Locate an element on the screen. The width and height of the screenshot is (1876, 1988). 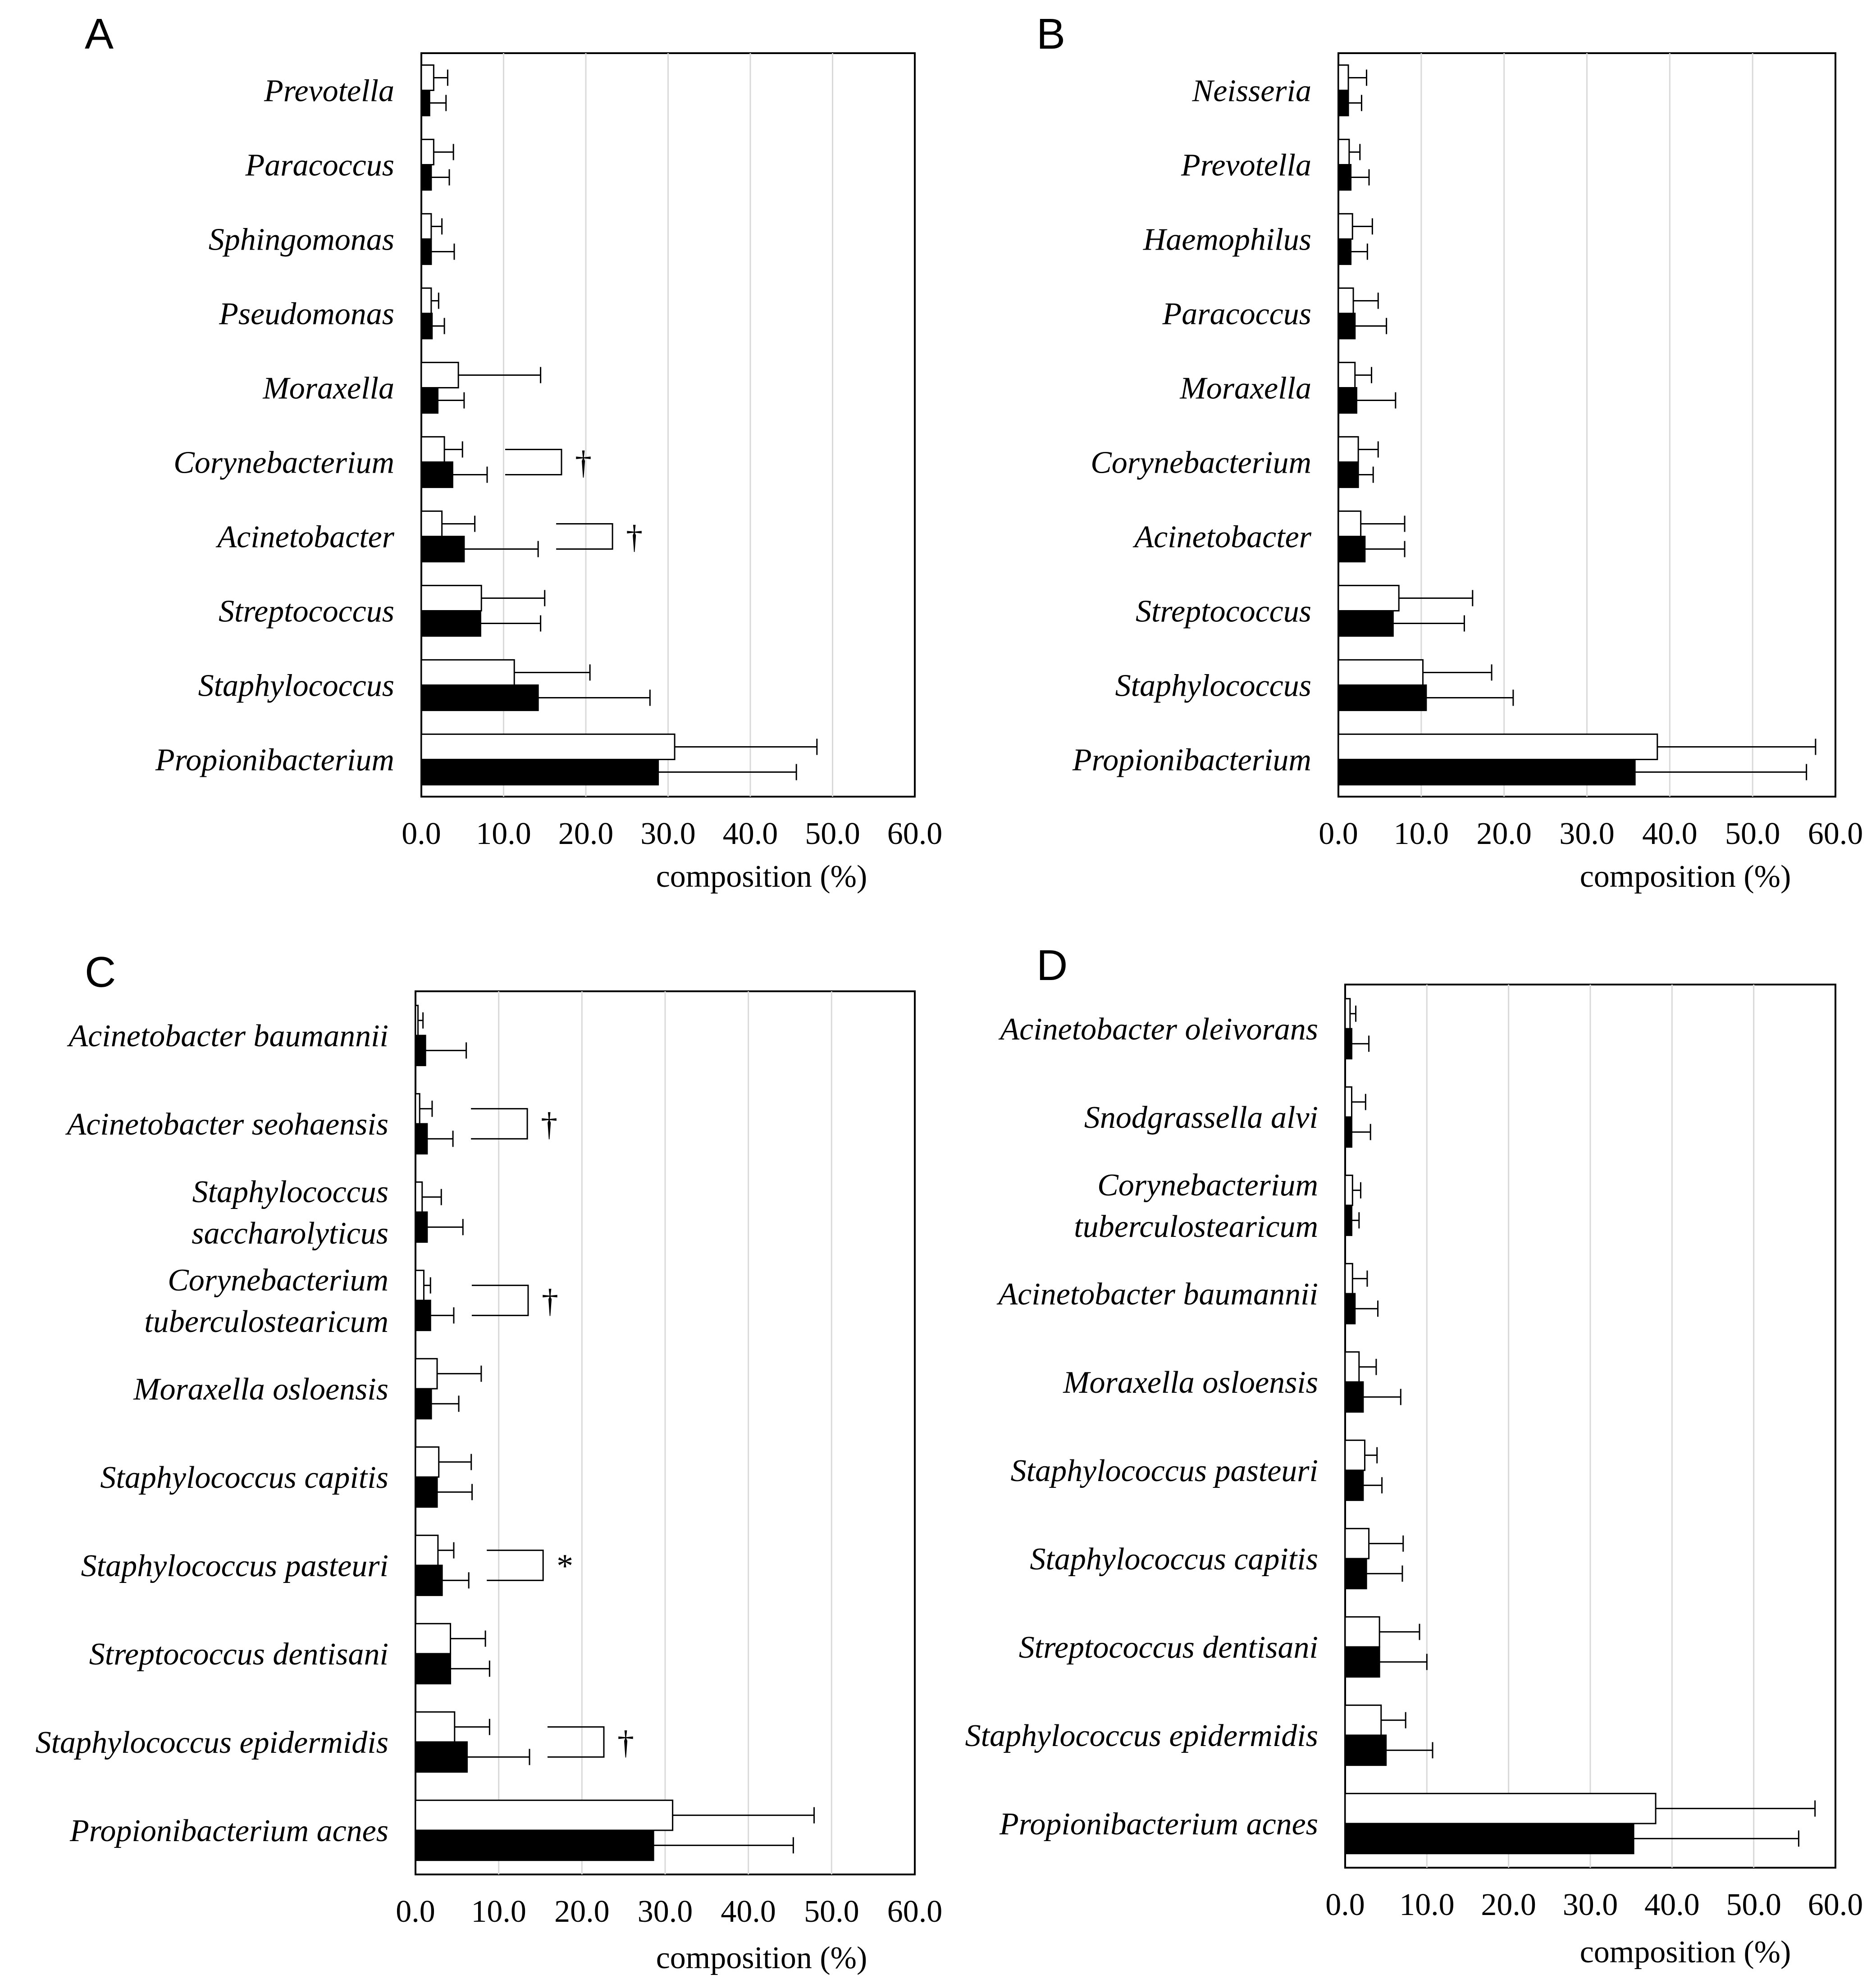
panel-letter: B is located at coordinates (1050, 34).